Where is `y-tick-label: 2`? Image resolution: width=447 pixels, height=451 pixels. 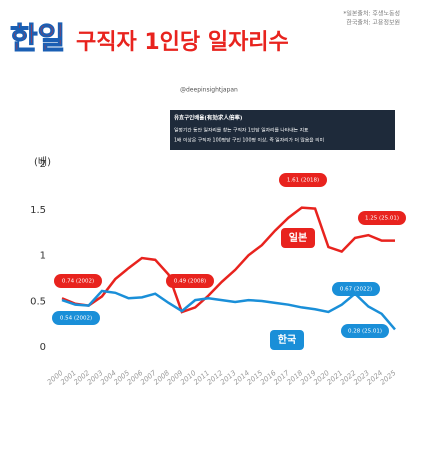
y-tick-label: 2 is located at coordinates (43, 164).